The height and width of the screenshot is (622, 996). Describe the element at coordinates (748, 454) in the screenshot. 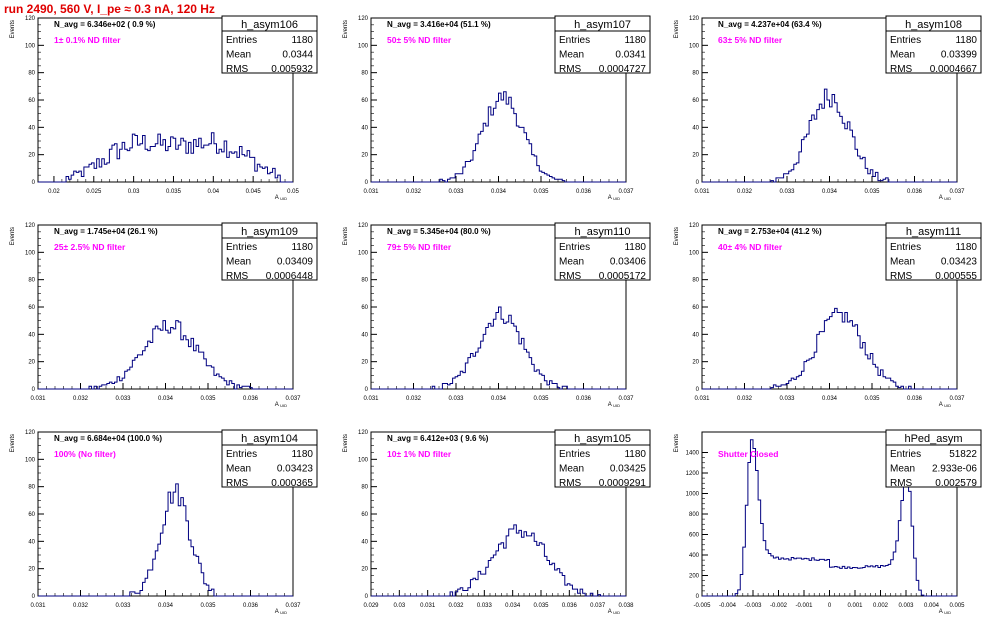

I see `filter-annotation: Shutter Closed` at that location.